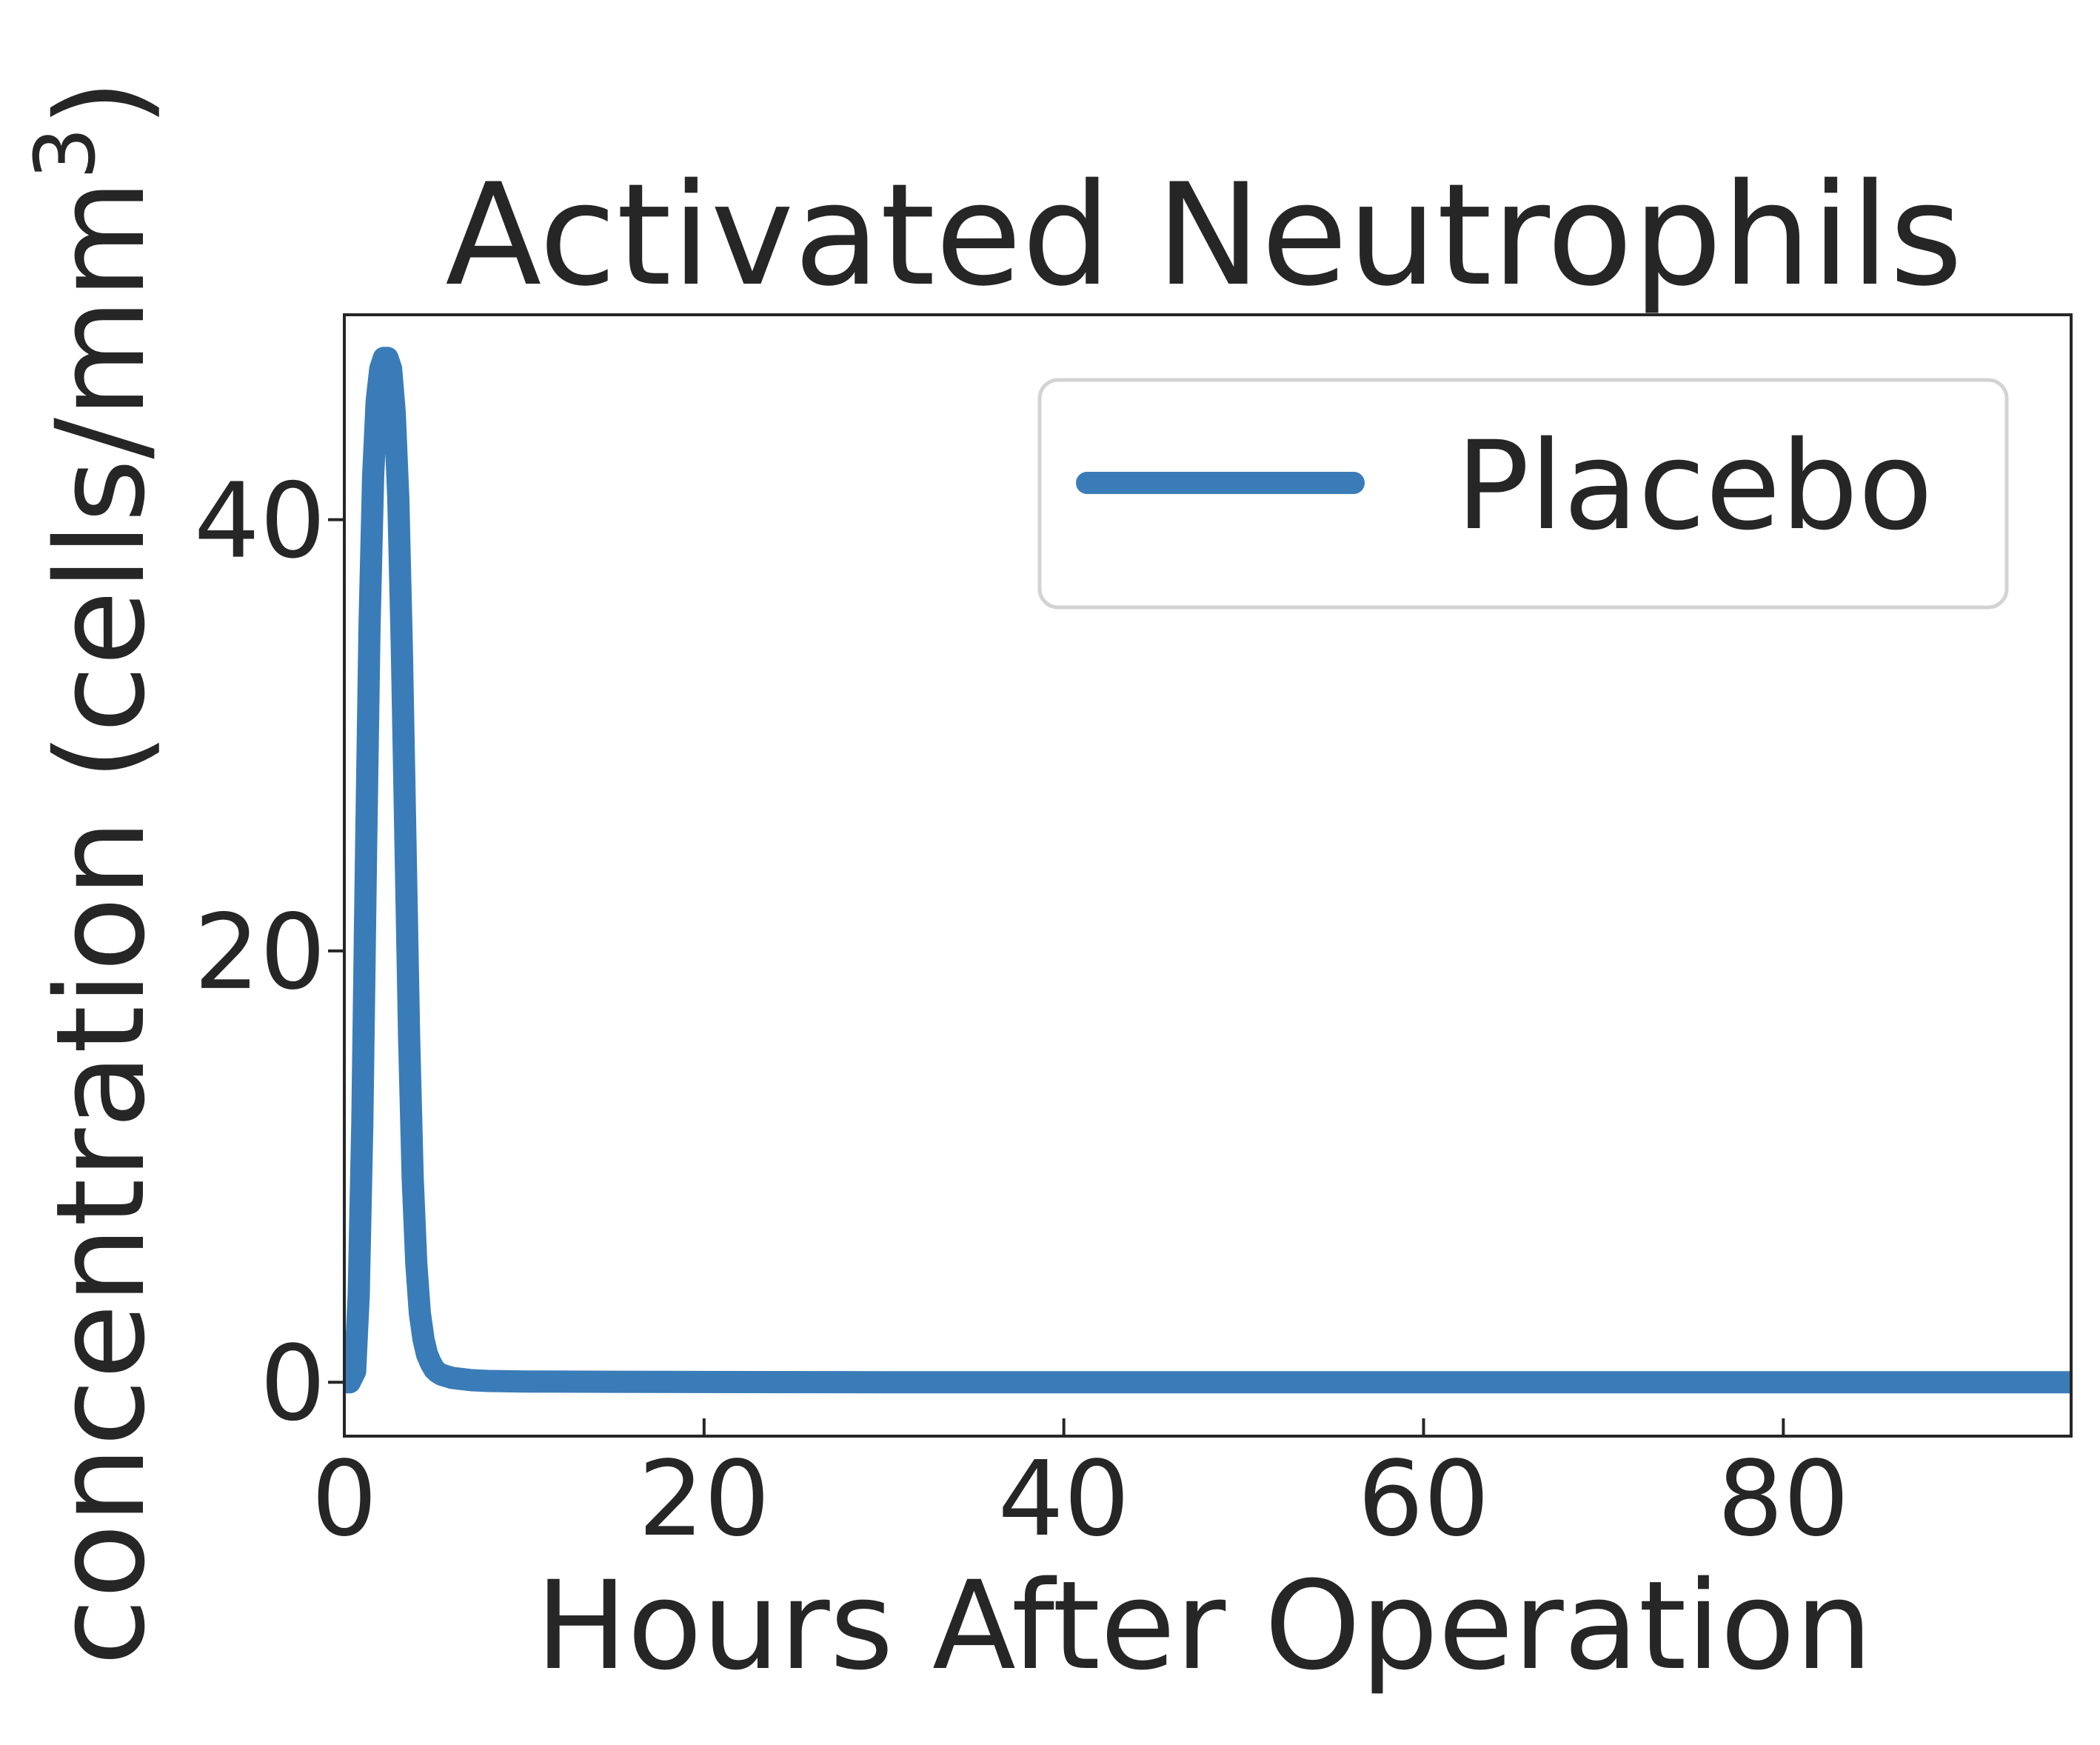  What do you see at coordinates (260, 521) in the screenshot?
I see `y-tick-label: 40` at bounding box center [260, 521].